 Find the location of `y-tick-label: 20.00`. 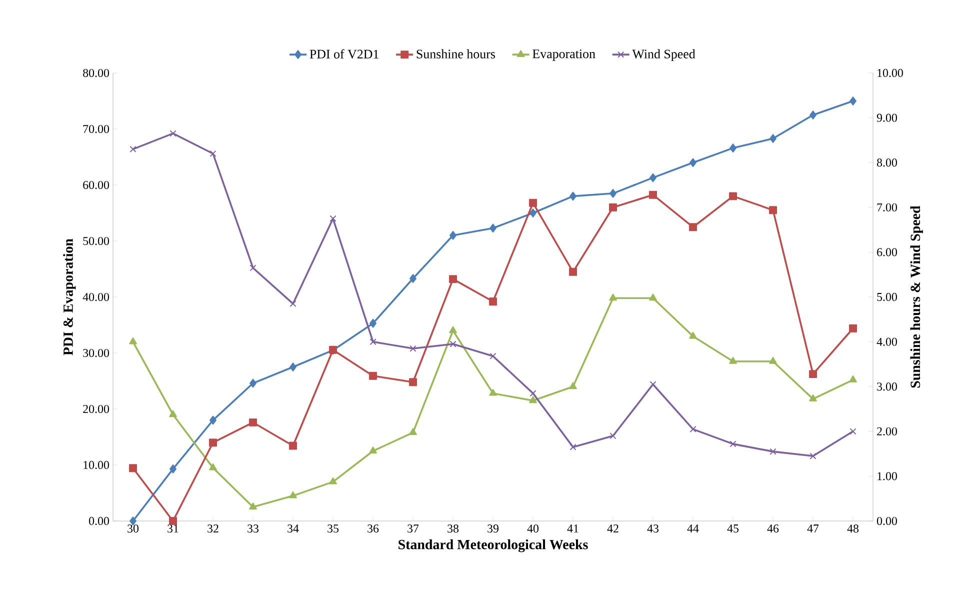

y-tick-label: 20.00 is located at coordinates (96, 409).